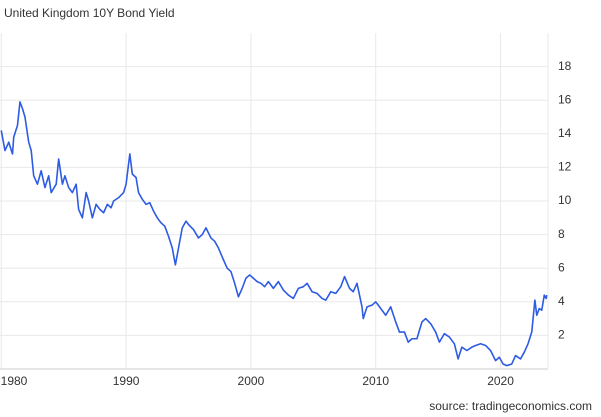 The width and height of the screenshot is (601, 417). What do you see at coordinates (565, 66) in the screenshot?
I see `y-tick-label: 18` at bounding box center [565, 66].